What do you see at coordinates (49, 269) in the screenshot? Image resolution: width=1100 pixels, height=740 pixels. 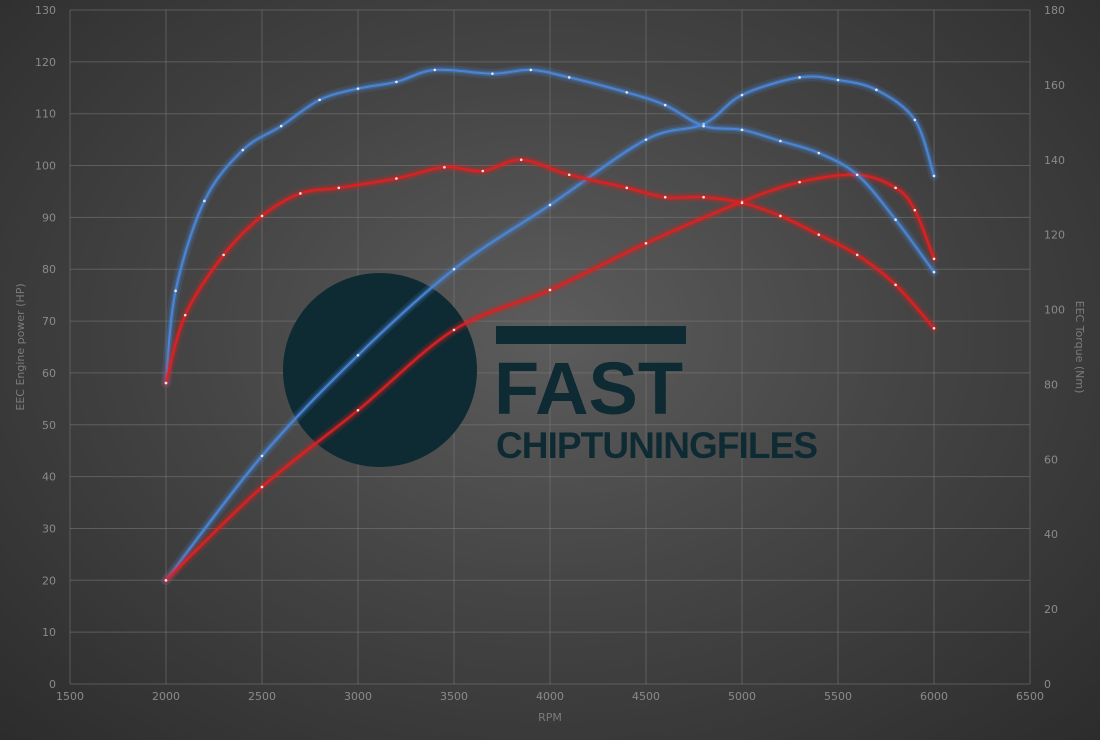 I see `y-tick-label: 80` at bounding box center [49, 269].